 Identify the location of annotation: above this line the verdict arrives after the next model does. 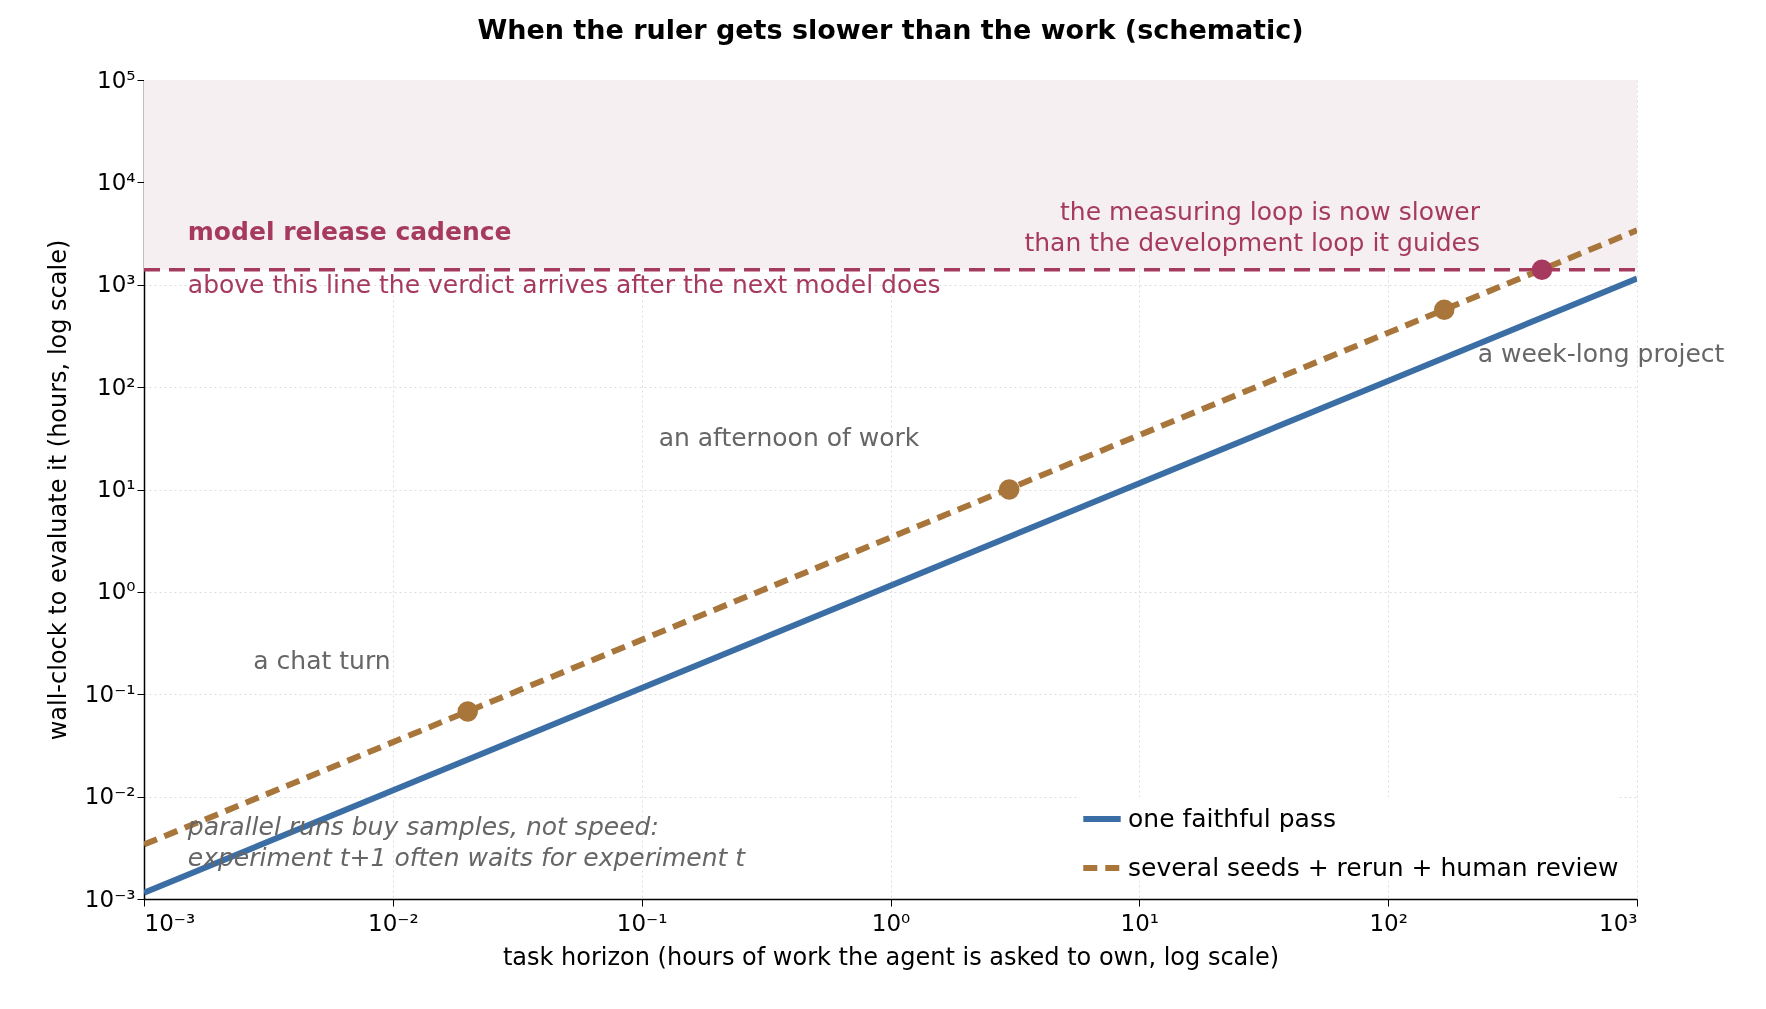
(564, 284).